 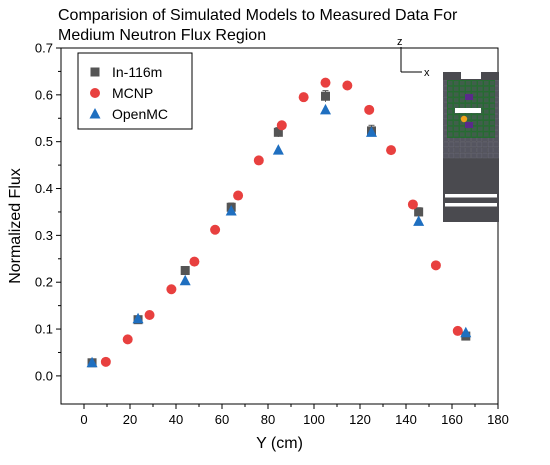 What do you see at coordinates (413, 57) in the screenshot?
I see `inset-axes-indicator: z x` at bounding box center [413, 57].